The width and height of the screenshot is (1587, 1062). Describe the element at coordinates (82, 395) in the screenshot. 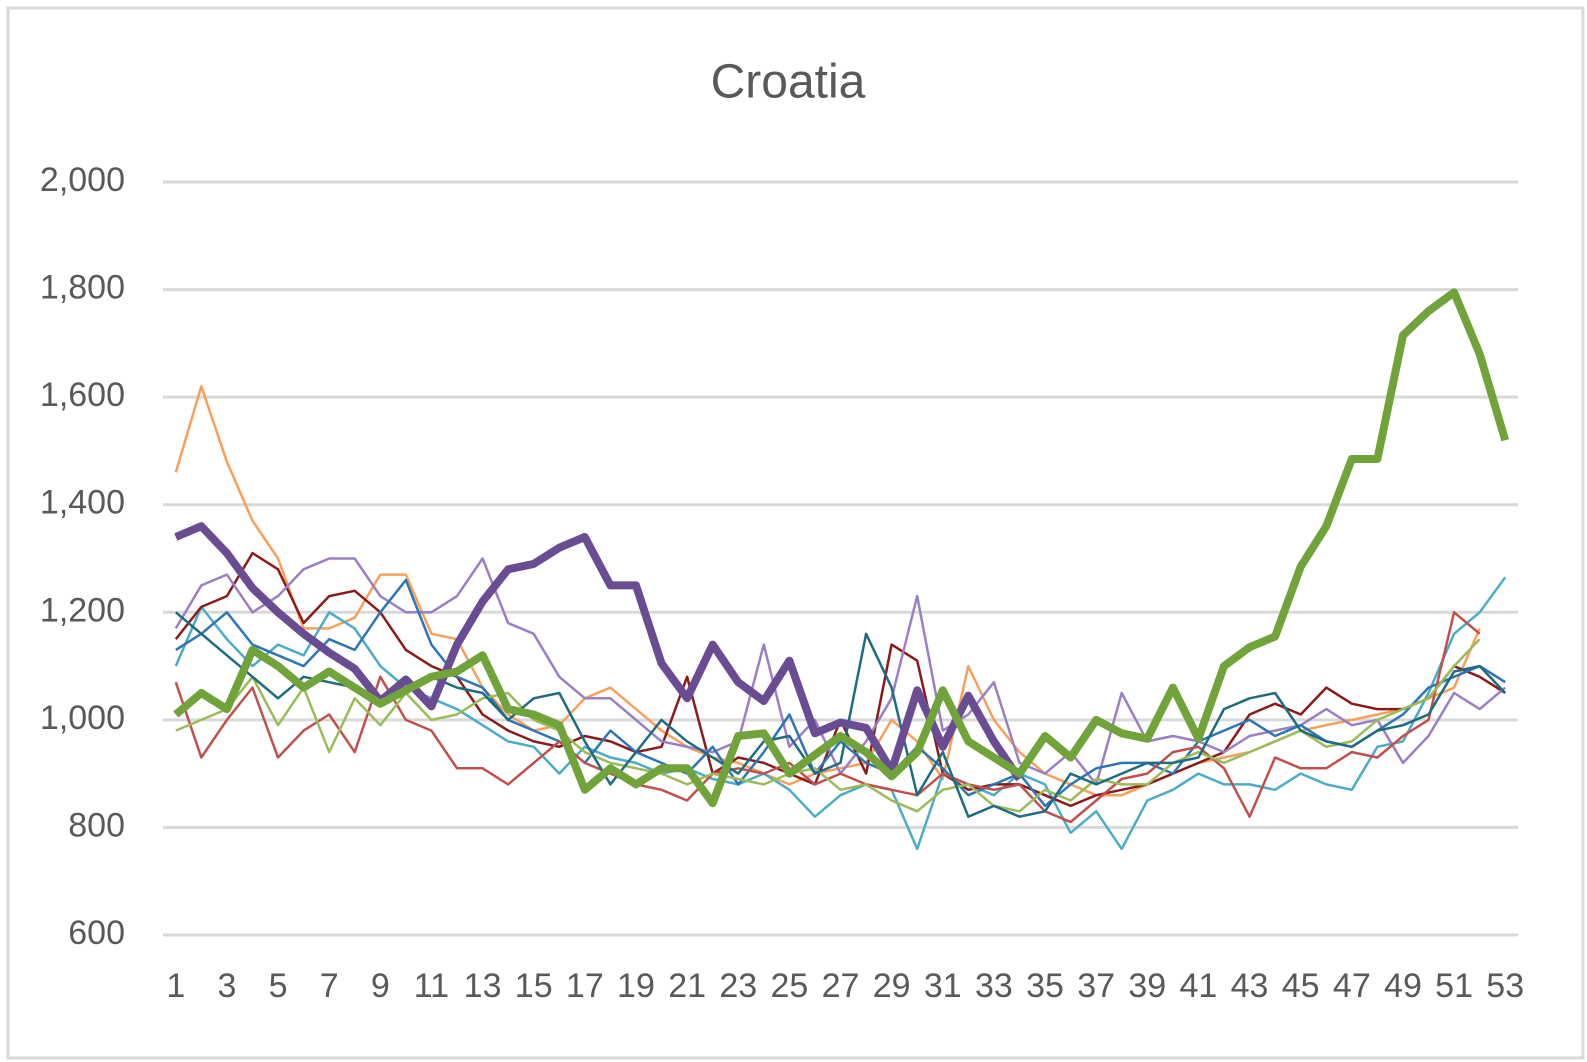

I see `y-tick-label: 1,600` at that location.